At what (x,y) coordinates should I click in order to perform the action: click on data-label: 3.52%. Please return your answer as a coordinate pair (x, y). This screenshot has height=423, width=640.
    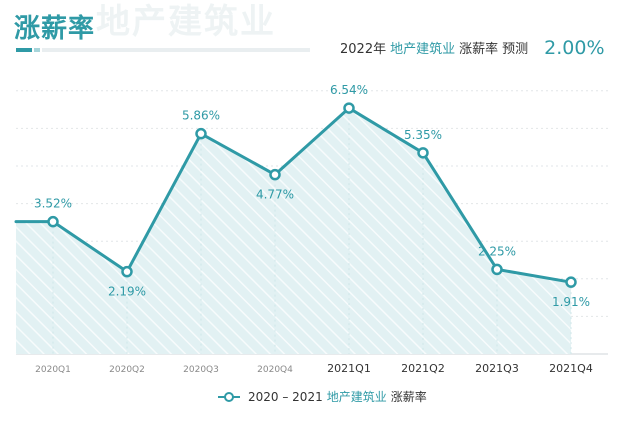
    Looking at the image, I should click on (53, 204).